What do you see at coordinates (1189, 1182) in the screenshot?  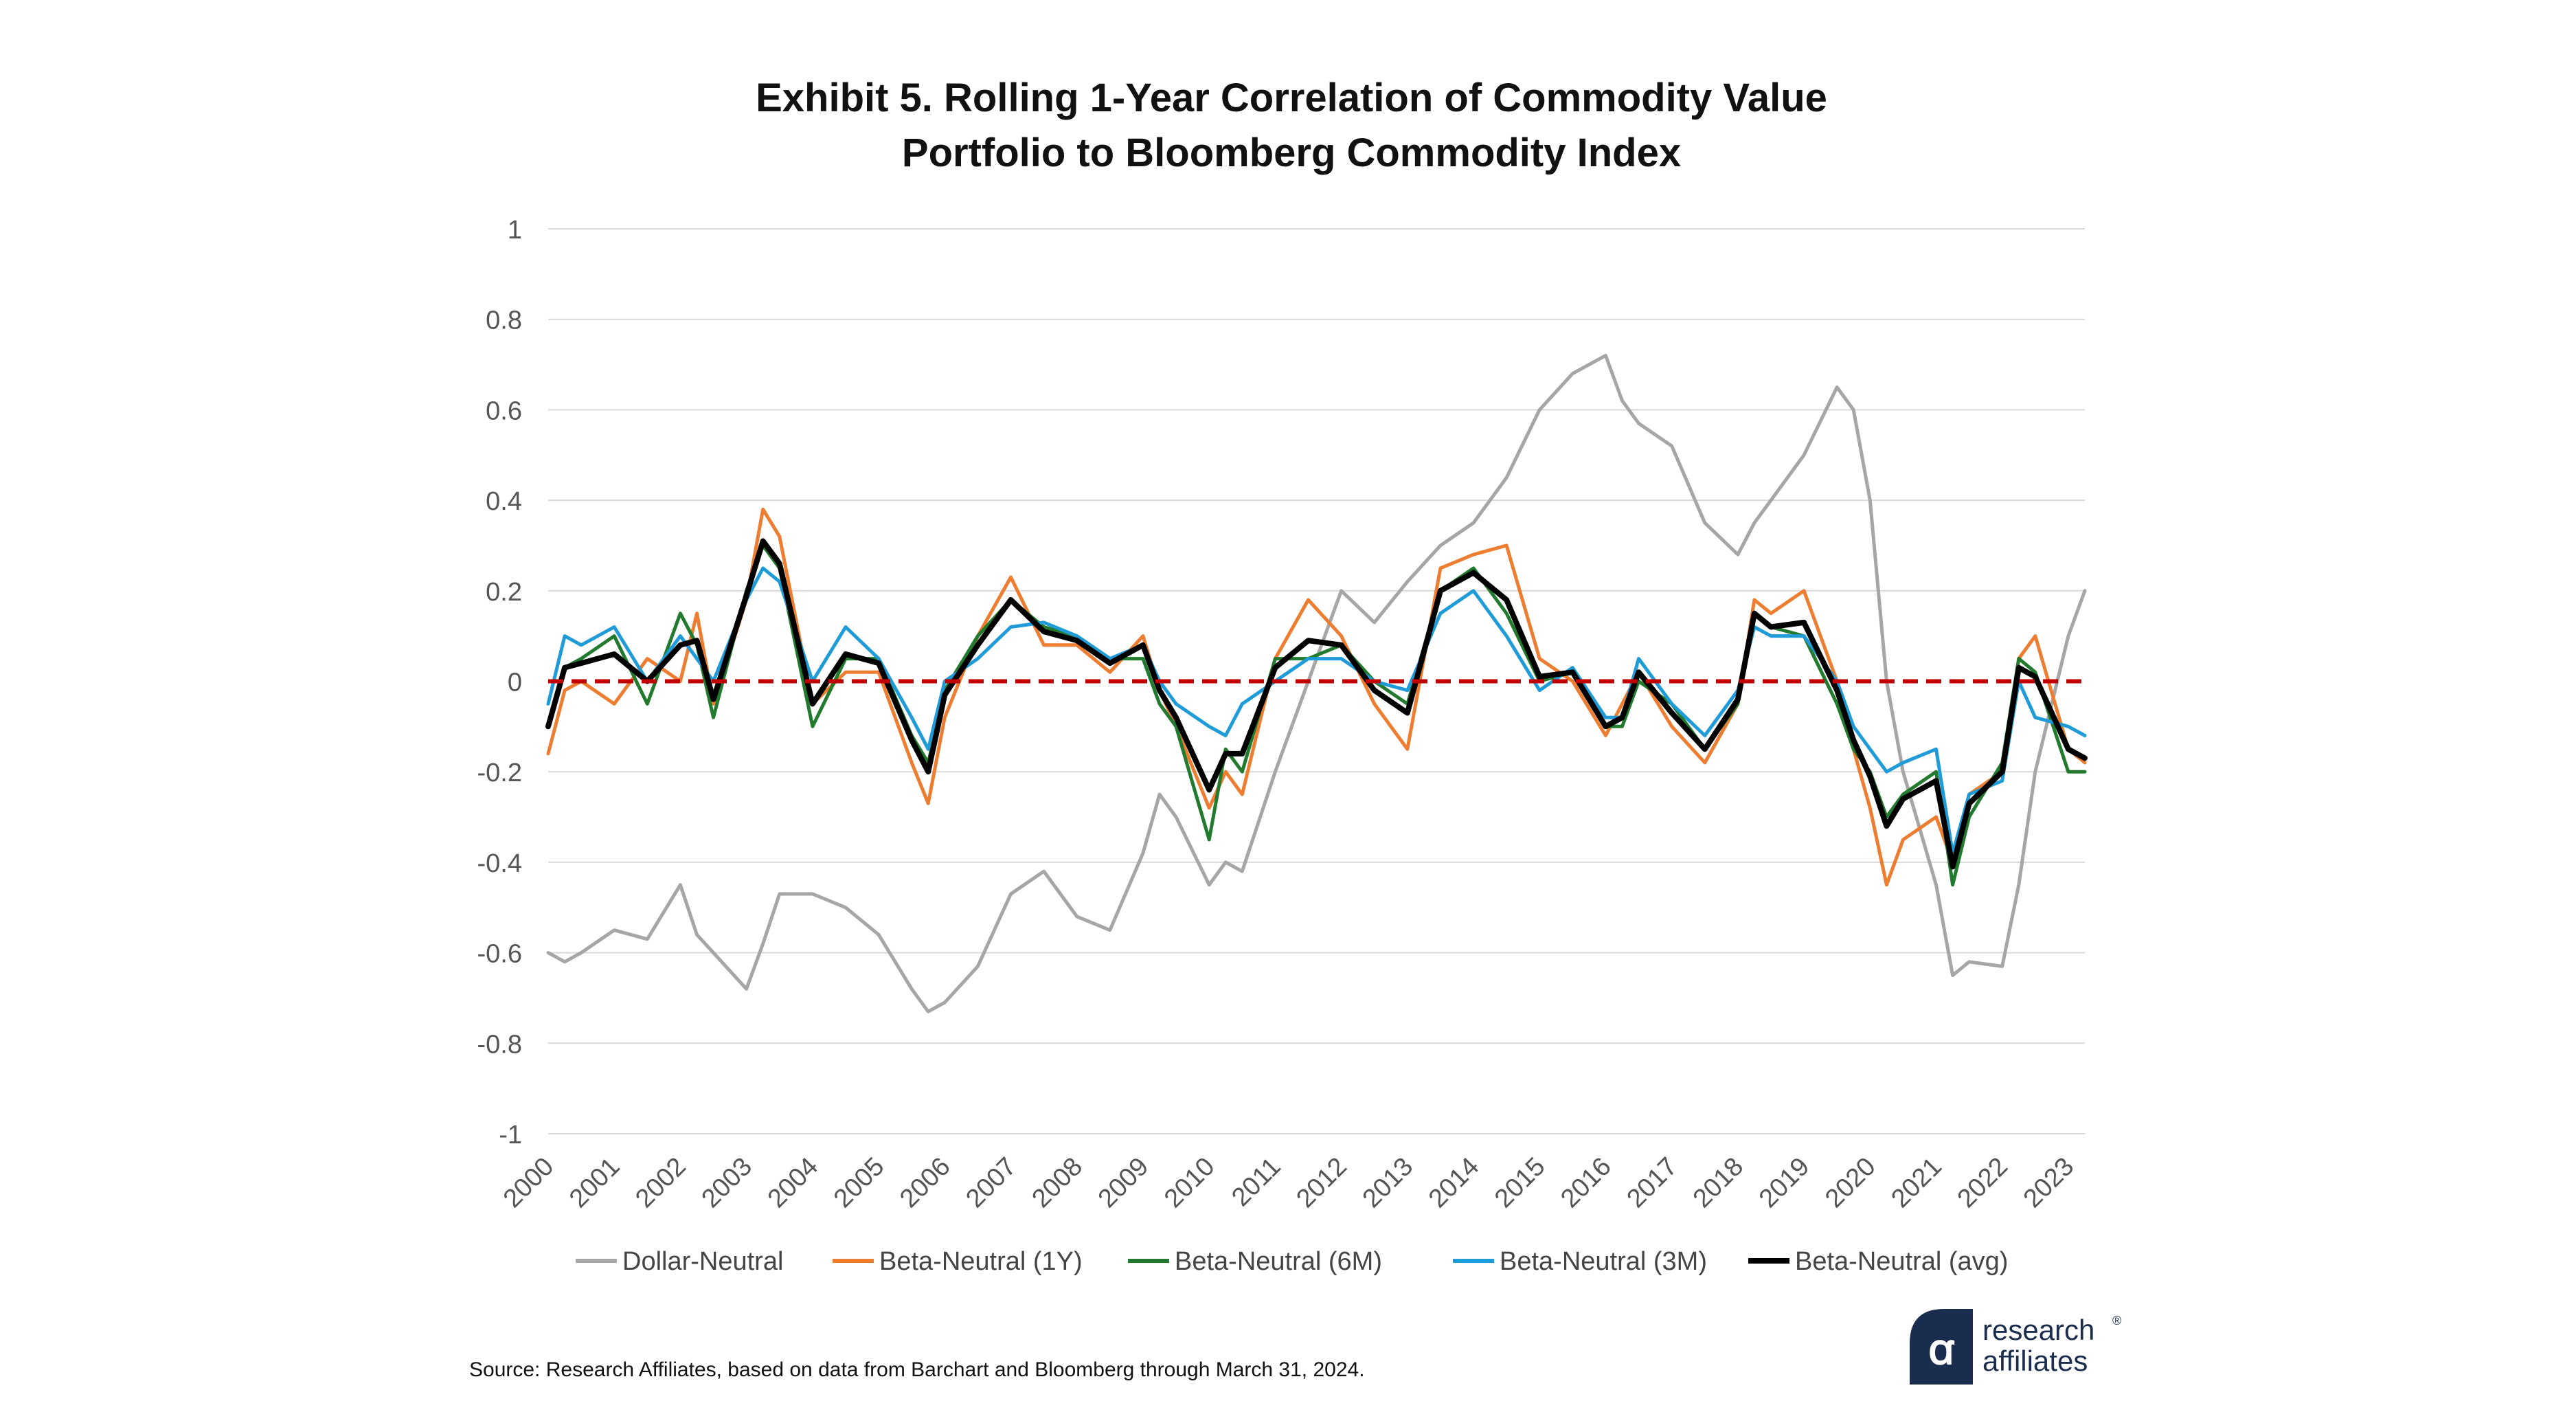 I see `x-tick-label: 2010` at bounding box center [1189, 1182].